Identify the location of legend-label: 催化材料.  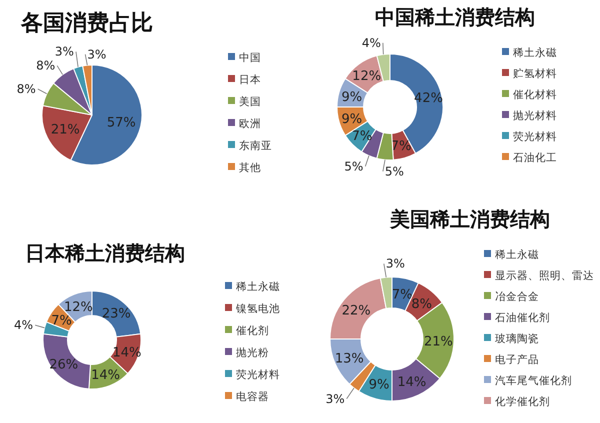
(535, 94).